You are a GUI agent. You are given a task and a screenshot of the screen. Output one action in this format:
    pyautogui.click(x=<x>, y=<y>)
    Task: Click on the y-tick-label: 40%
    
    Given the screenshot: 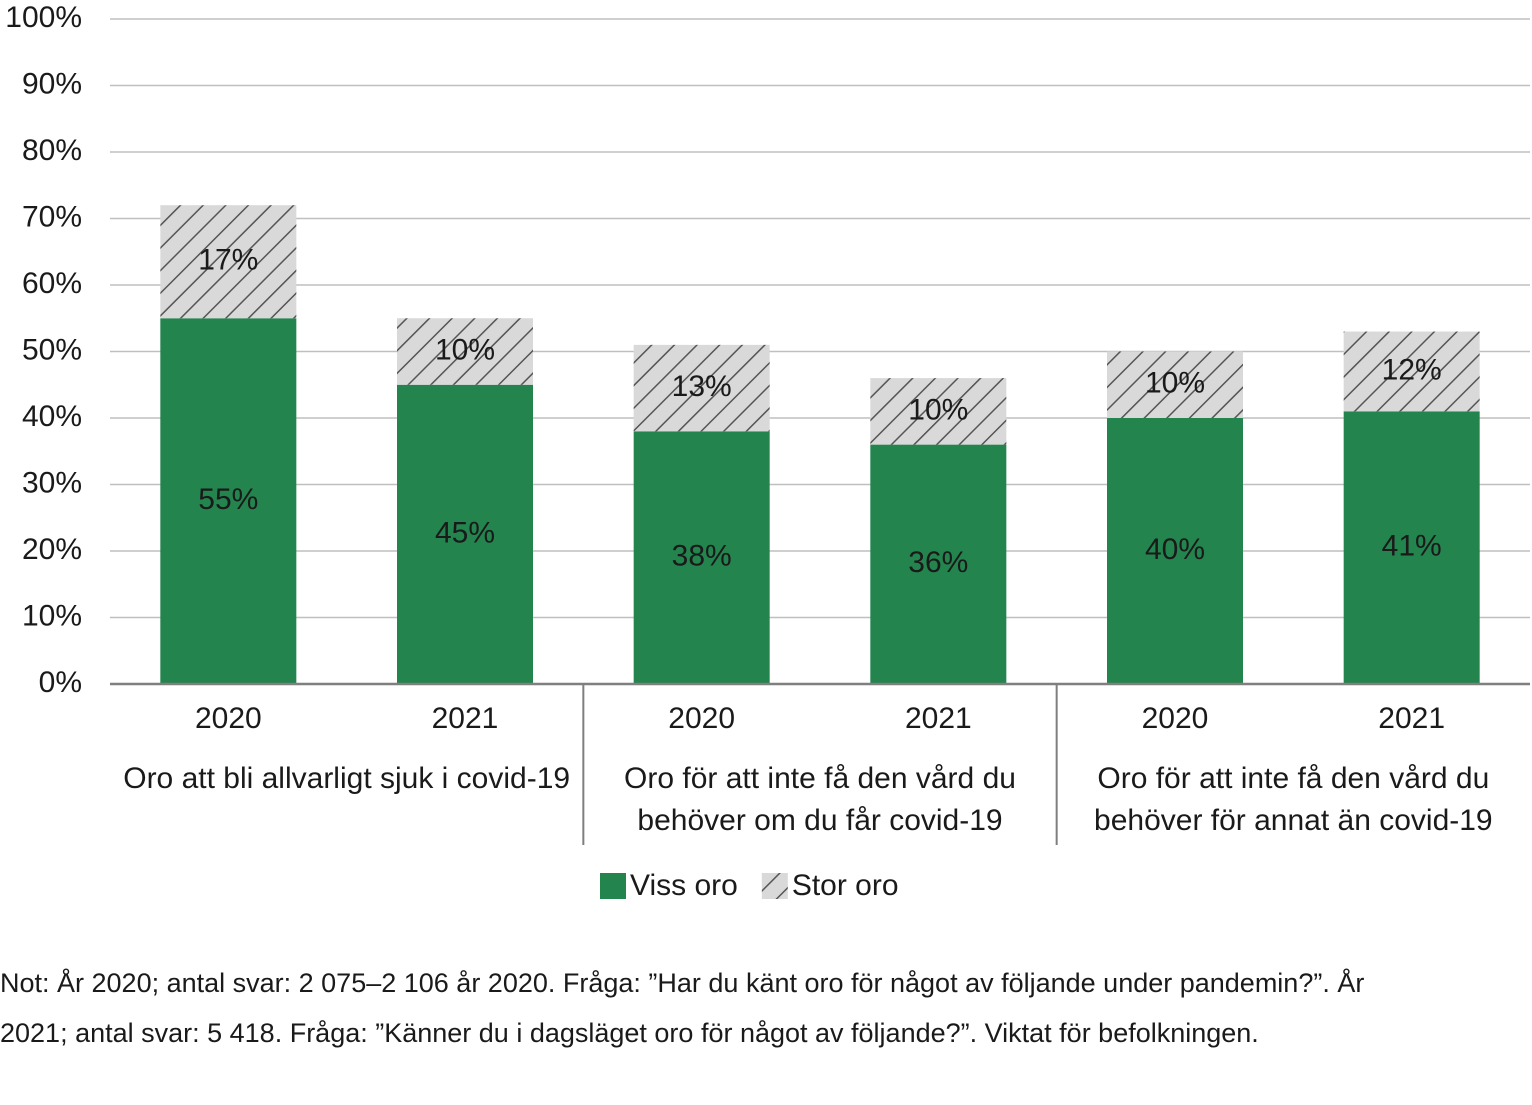 What is the action you would take?
    pyautogui.click(x=52, y=416)
    